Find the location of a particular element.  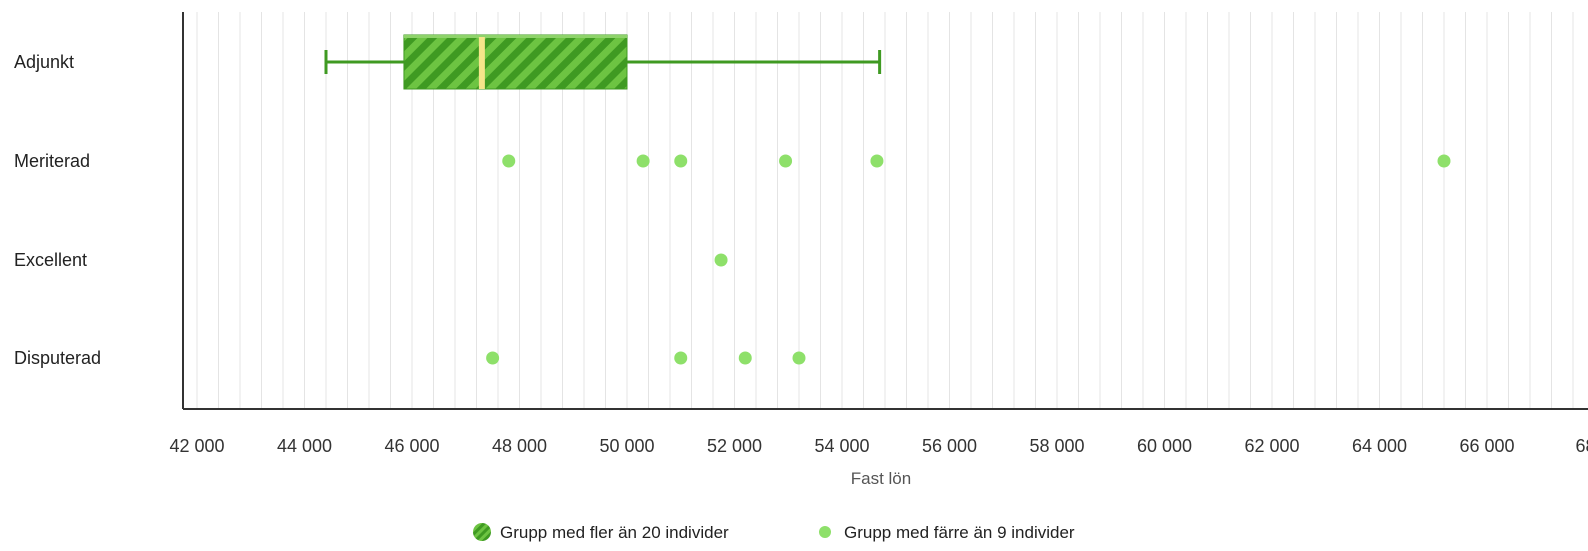

x-tick-label: 48 000 is located at coordinates (519, 446).